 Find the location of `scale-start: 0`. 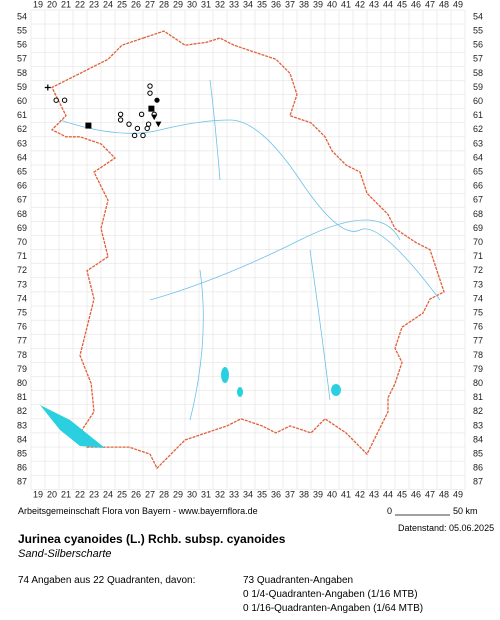

scale-start: 0 is located at coordinates (389, 511).